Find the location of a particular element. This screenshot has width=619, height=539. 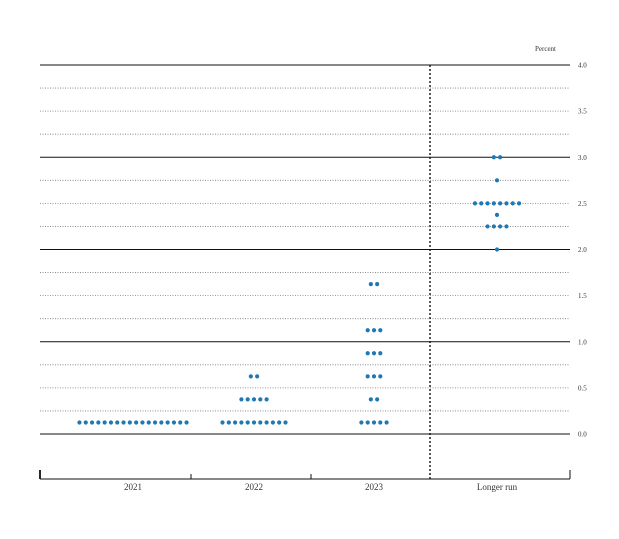

y-tick-label: 0.5 is located at coordinates (582, 388).